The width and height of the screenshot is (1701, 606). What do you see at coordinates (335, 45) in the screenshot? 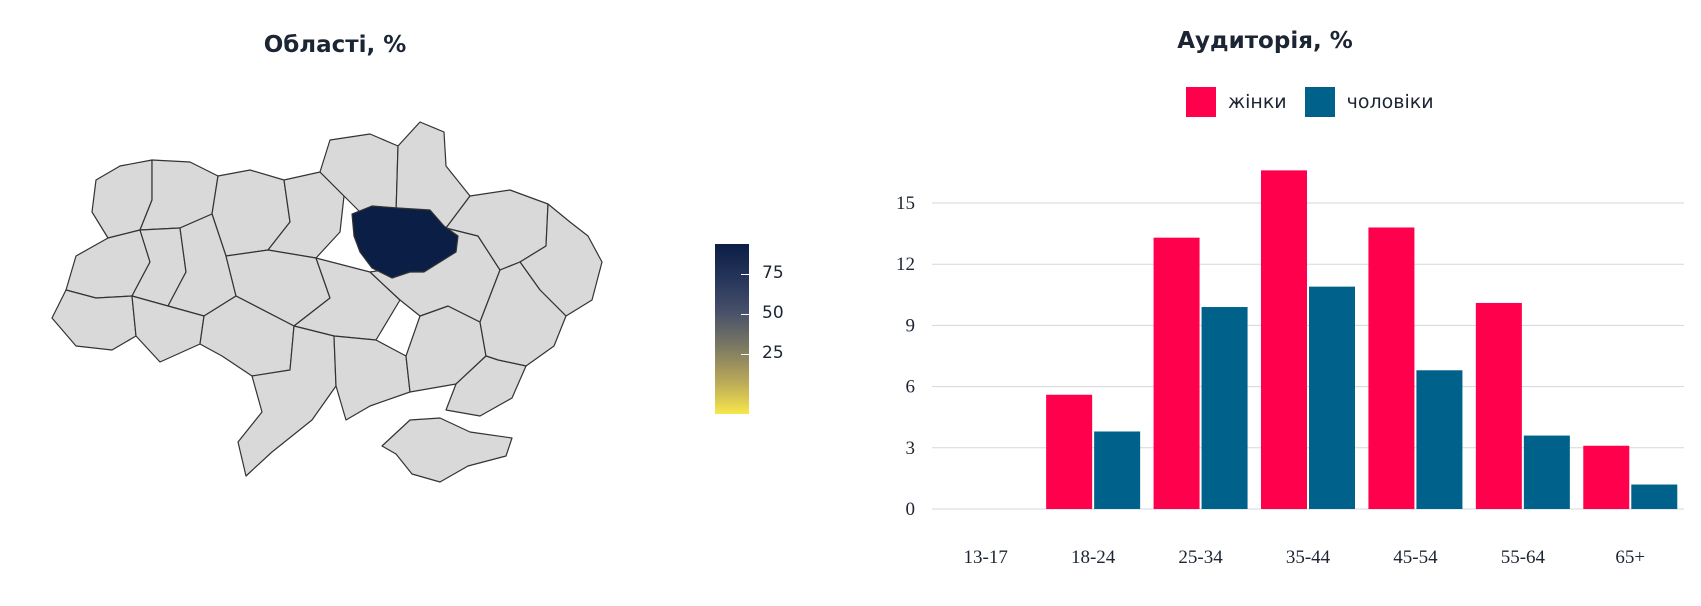
I see `map-title: Області, %` at bounding box center [335, 45].